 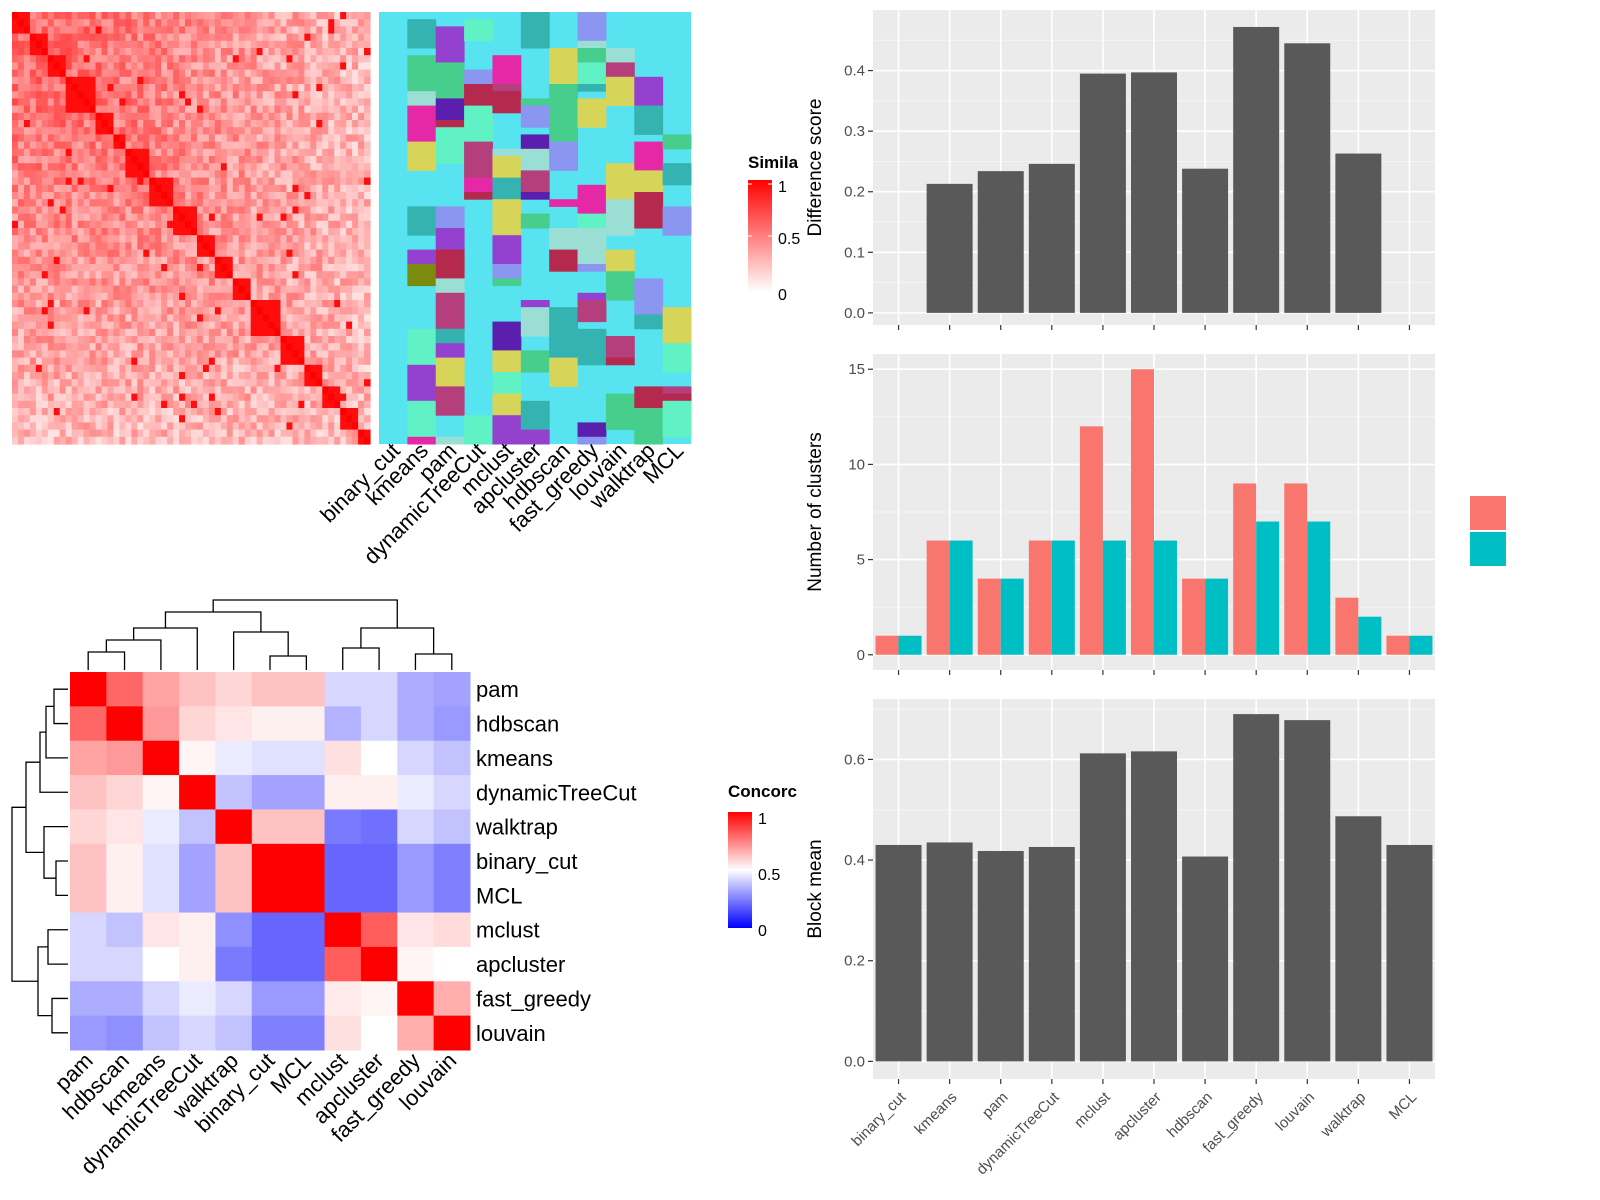 What do you see at coordinates (815, 511) in the screenshot?
I see `y-axis-label: Number of clusters` at bounding box center [815, 511].